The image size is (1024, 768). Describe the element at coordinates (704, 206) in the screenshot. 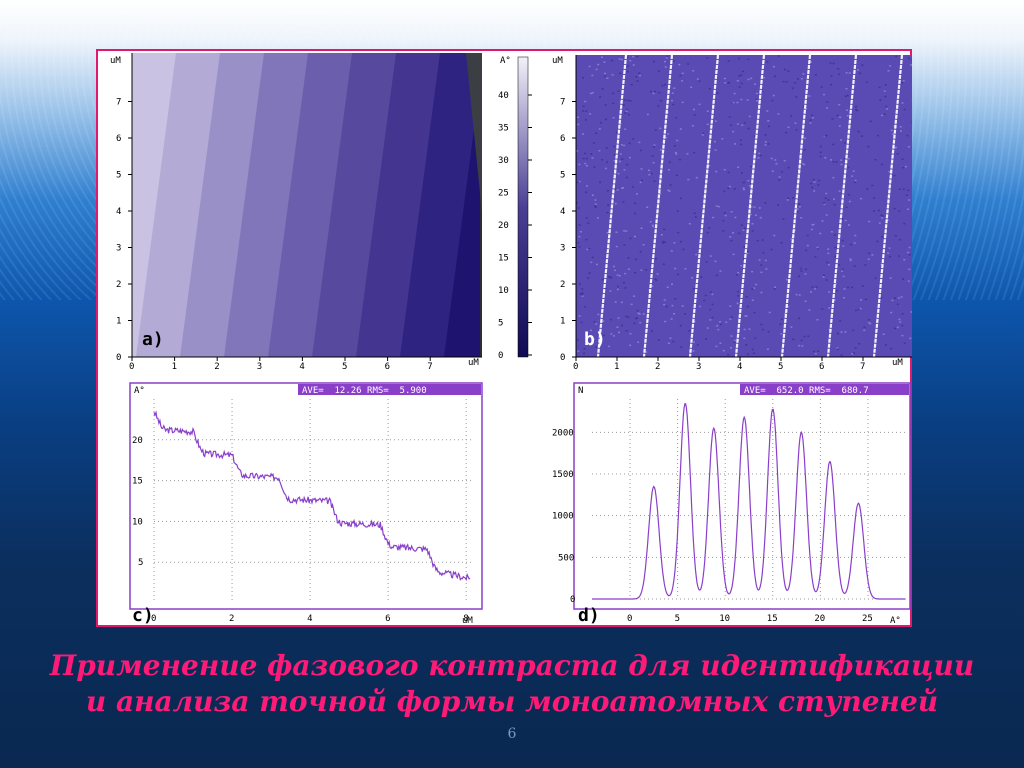

I see `step-edge-line` at that location.